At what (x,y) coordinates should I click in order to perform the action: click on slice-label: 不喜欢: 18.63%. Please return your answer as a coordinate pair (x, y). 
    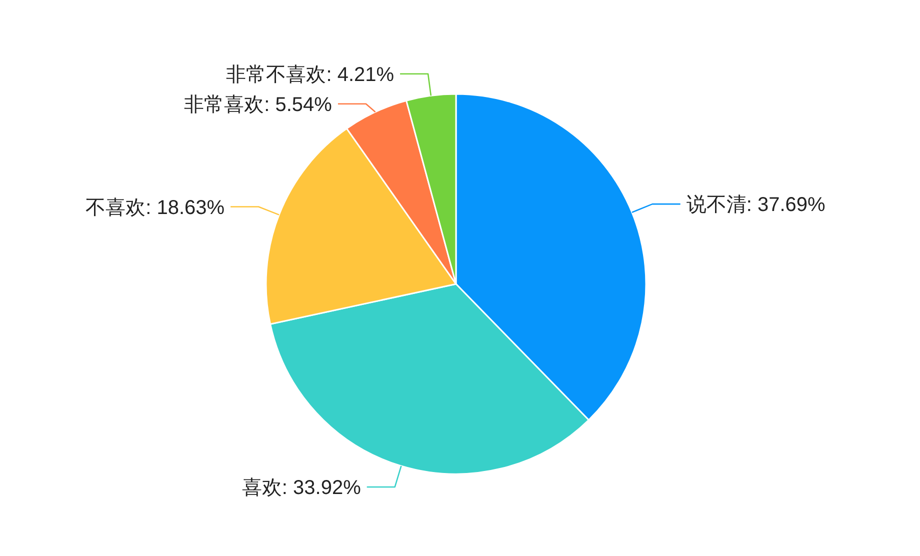
    Looking at the image, I should click on (155, 207).